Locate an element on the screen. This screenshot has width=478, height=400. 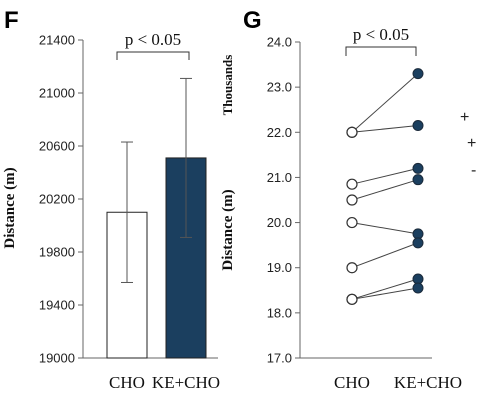
f-category-label: KE+CHO is located at coordinates (186, 382).